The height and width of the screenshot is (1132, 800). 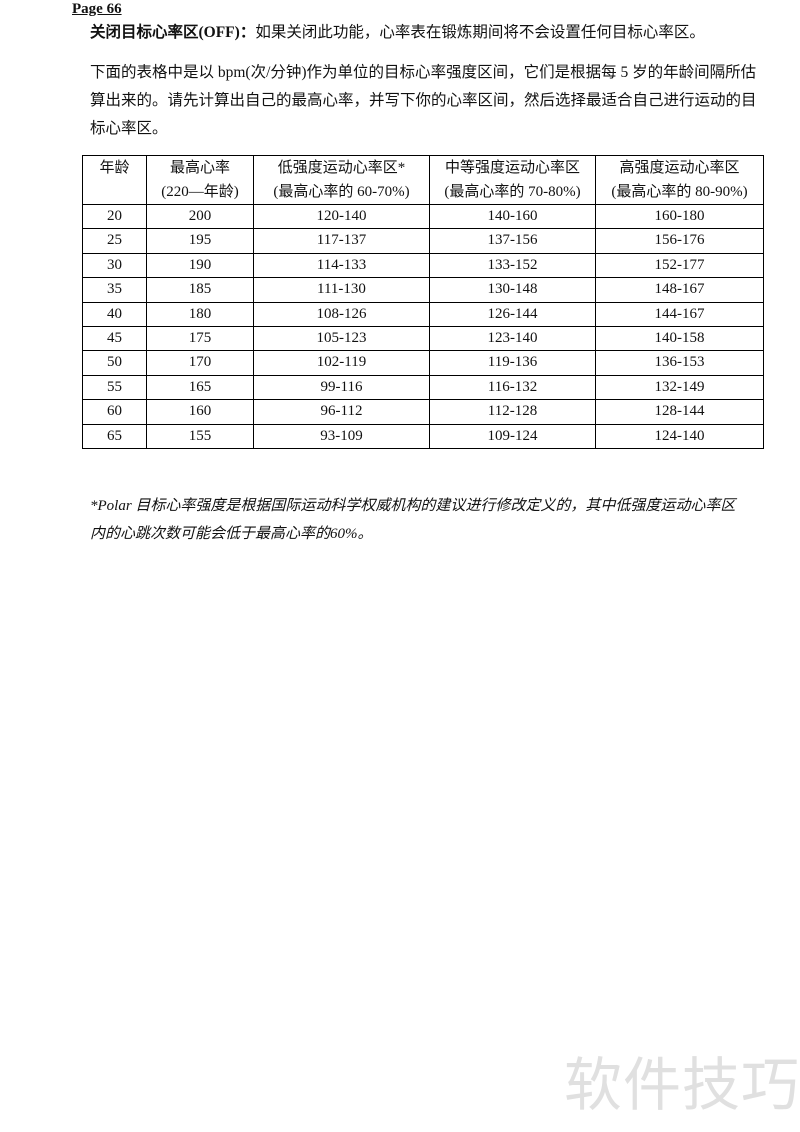 I want to click on cell-age: 65, so click(x=114, y=436).